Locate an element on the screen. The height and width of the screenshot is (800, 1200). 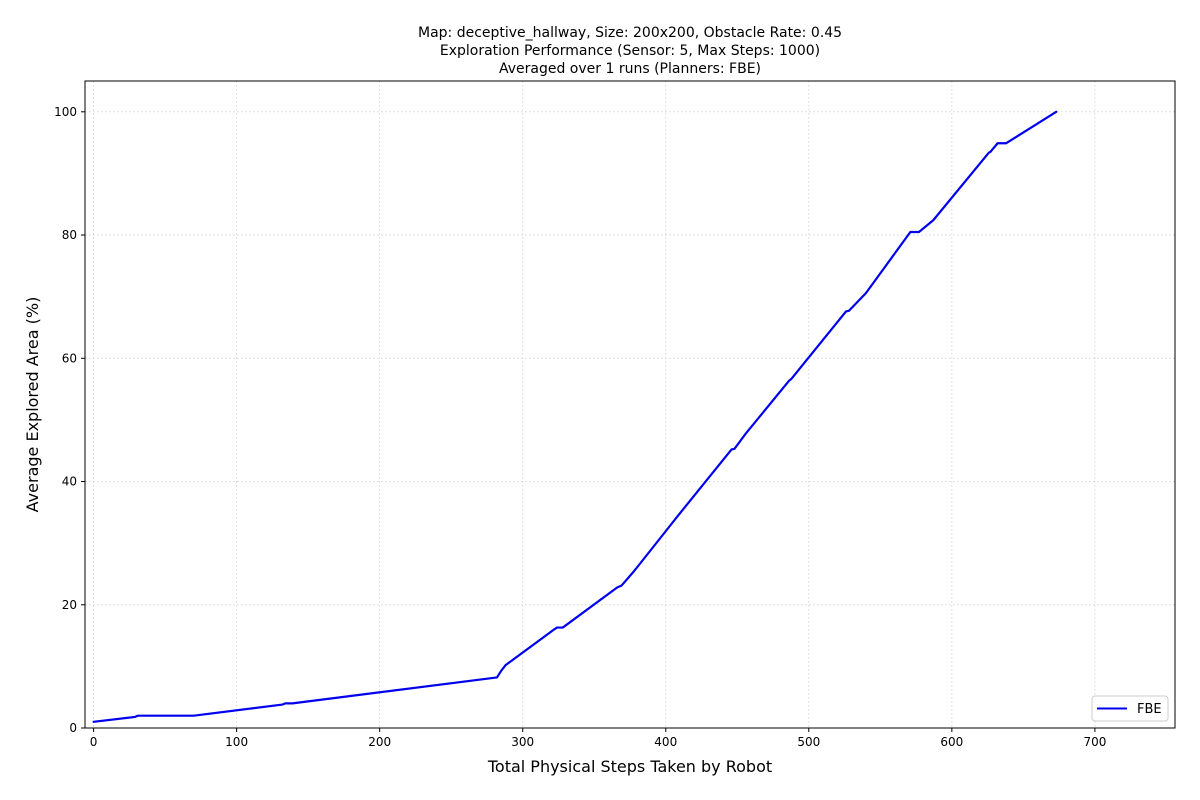
x-tick-label: 300 is located at coordinates (522, 742).